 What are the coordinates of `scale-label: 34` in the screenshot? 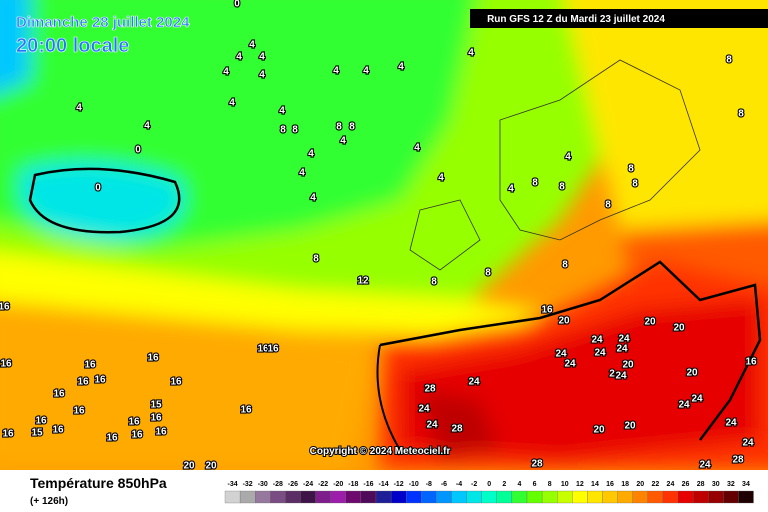 It's located at (746, 484).